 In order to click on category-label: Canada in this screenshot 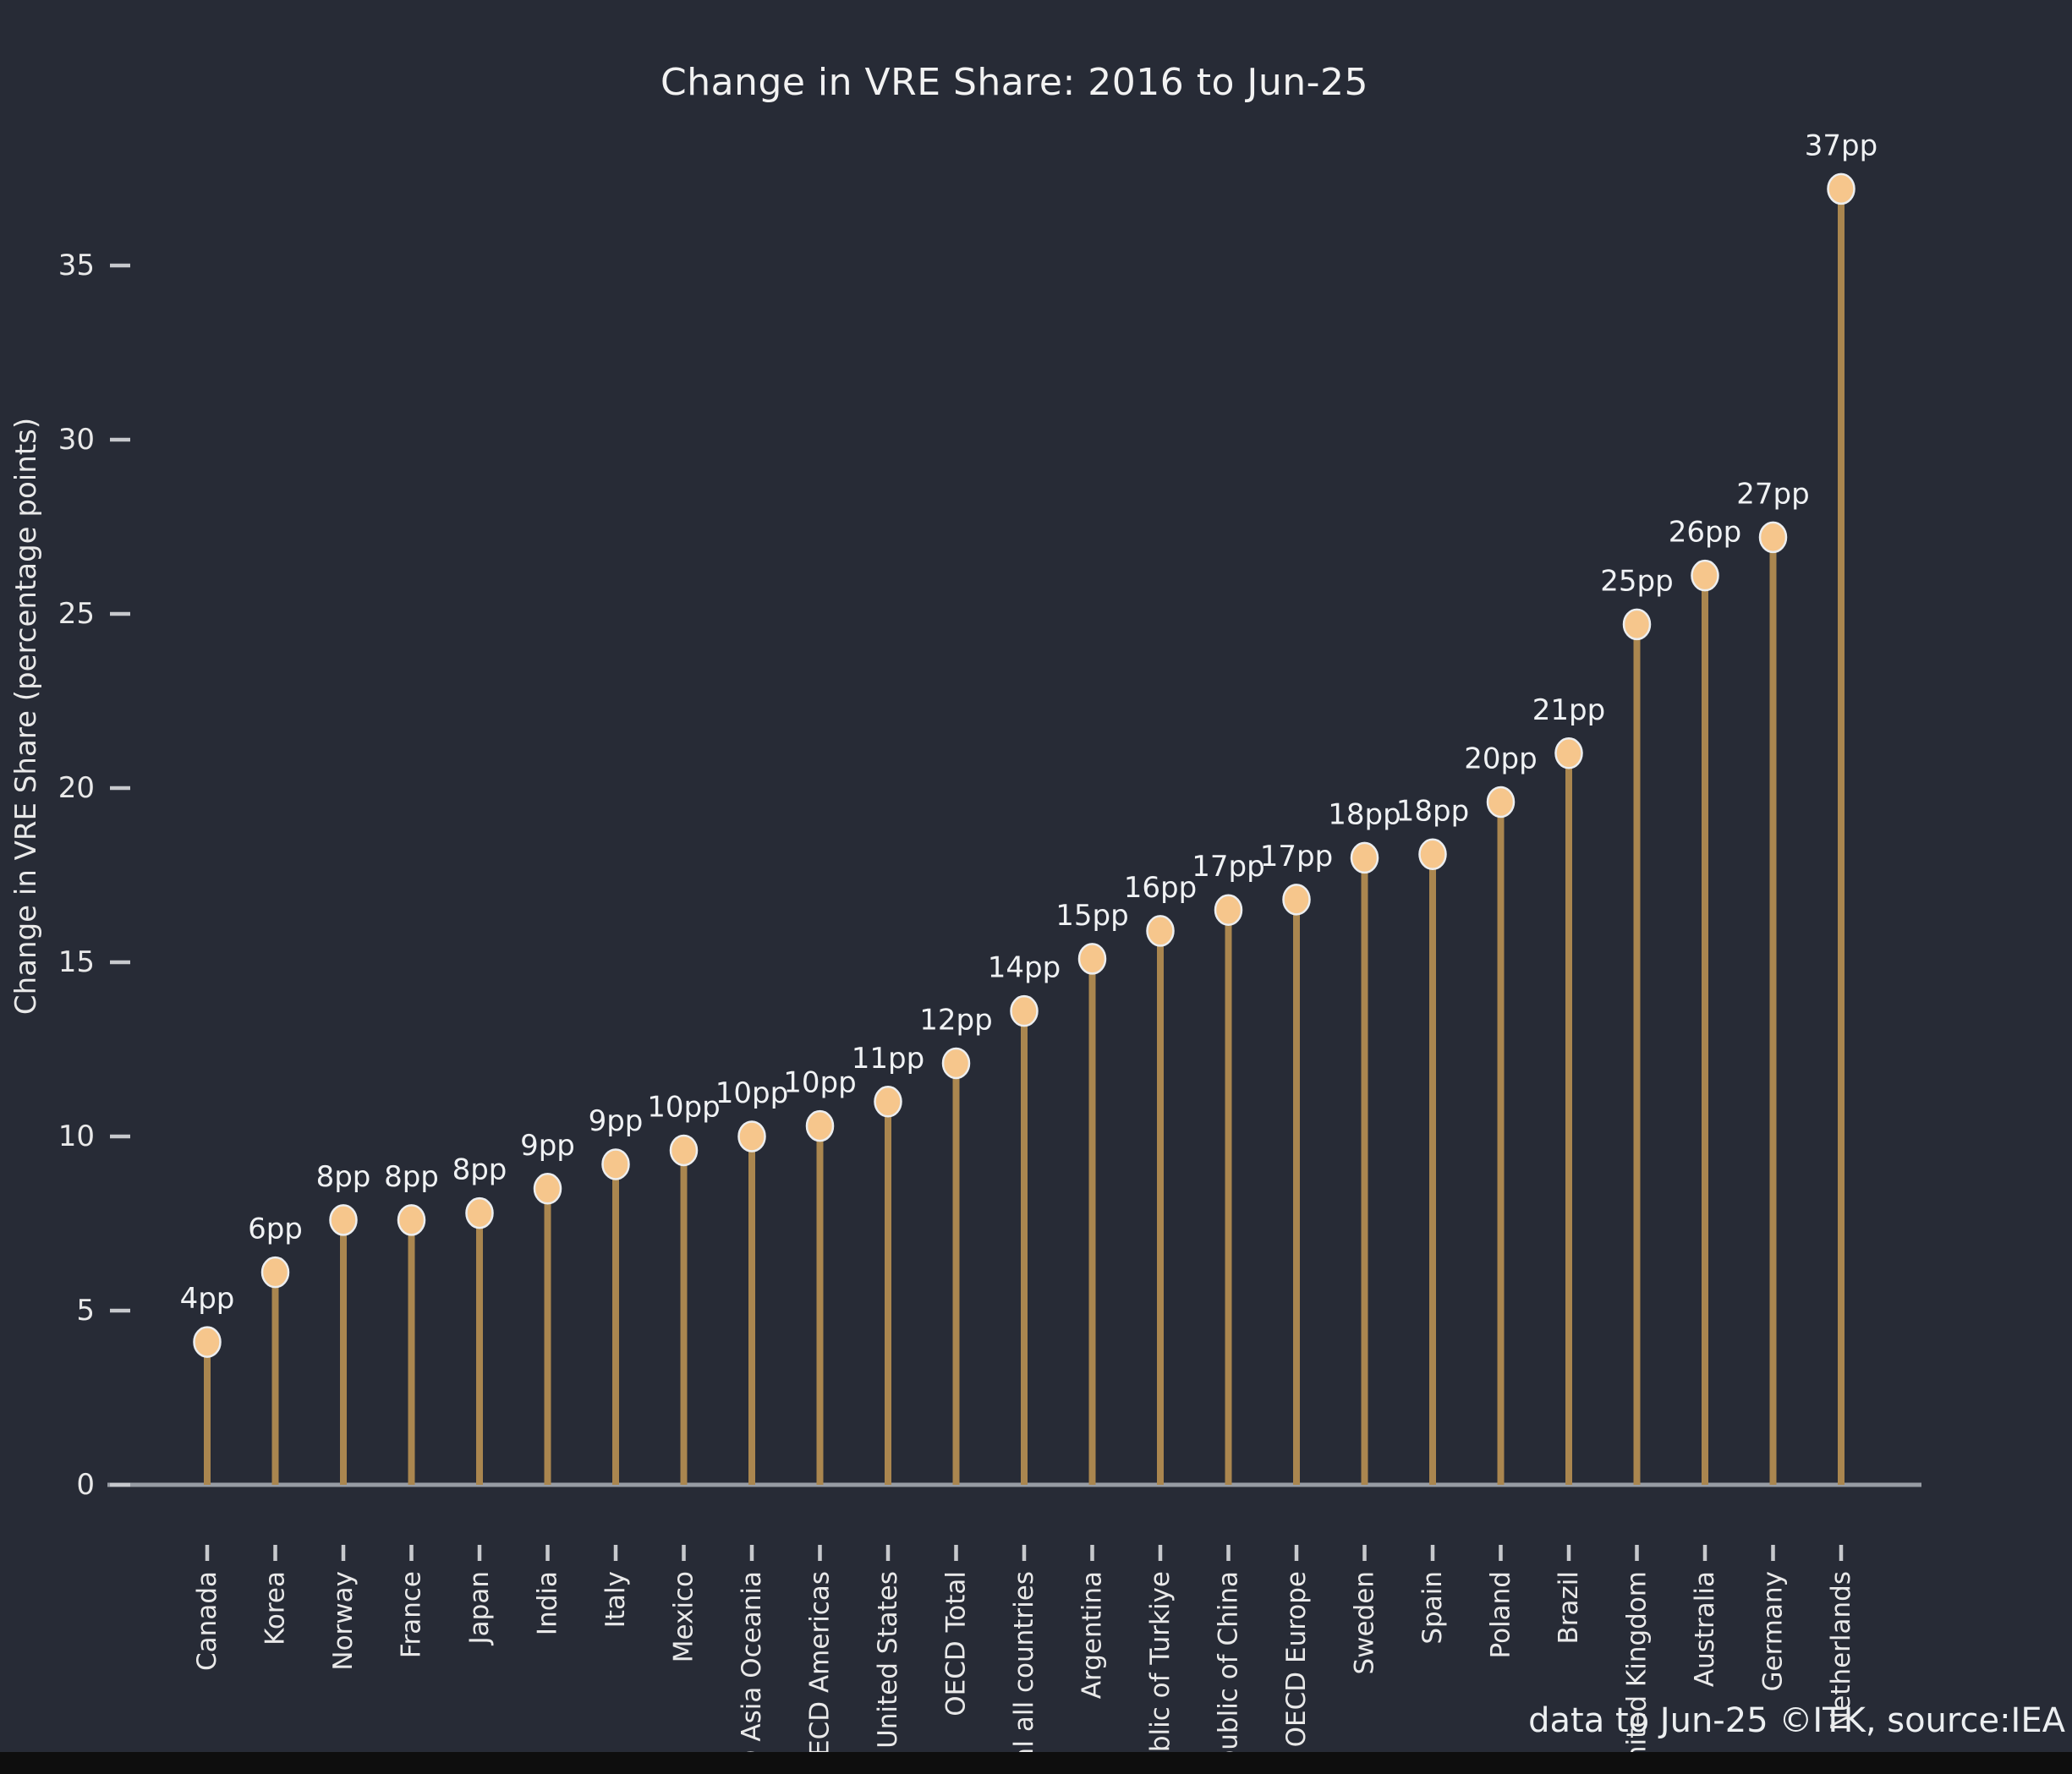, I will do `click(207, 1621)`.